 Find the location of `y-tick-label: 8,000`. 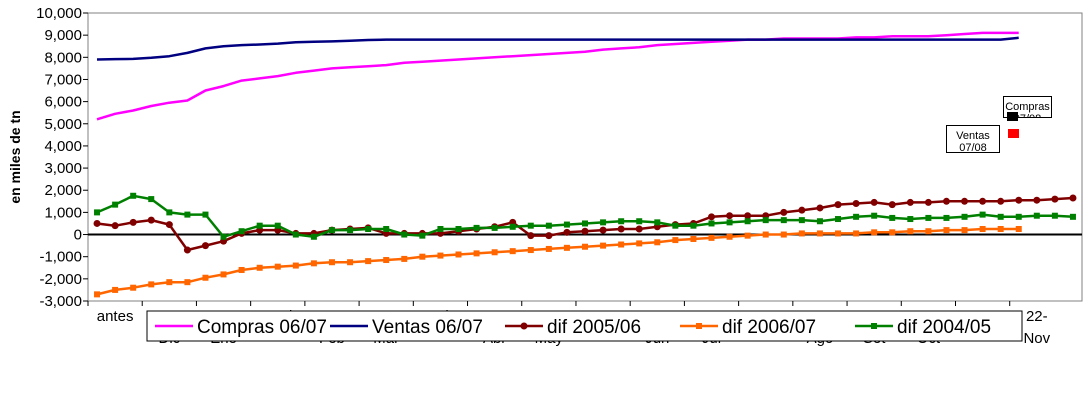

y-tick-label: 8,000 is located at coordinates (63, 57).